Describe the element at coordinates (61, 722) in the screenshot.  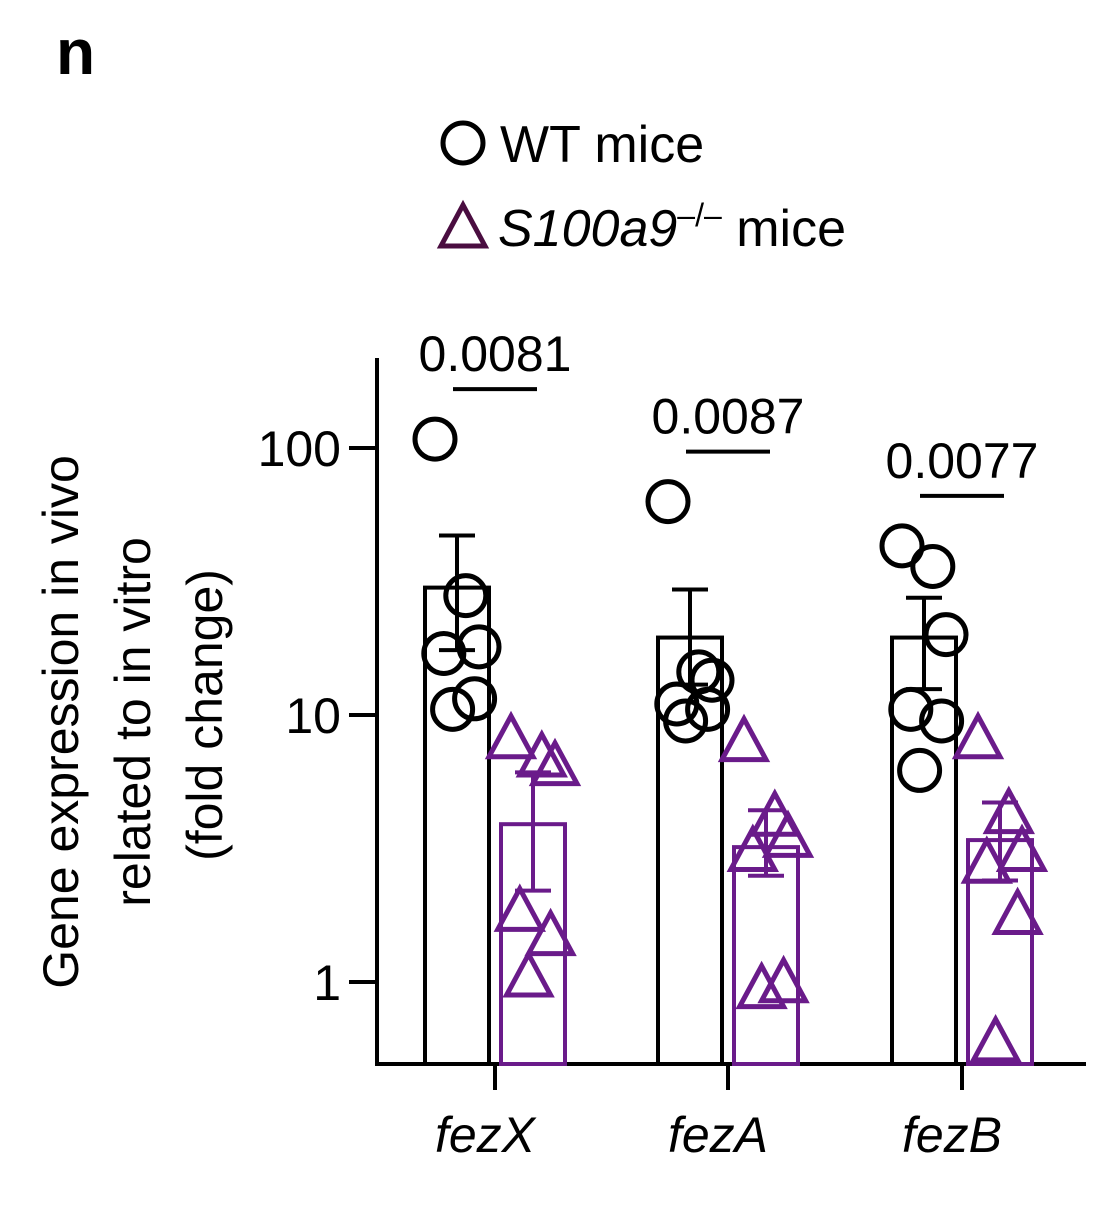
I see `y-axis-label-line-1: Gene expression in vivo` at that location.